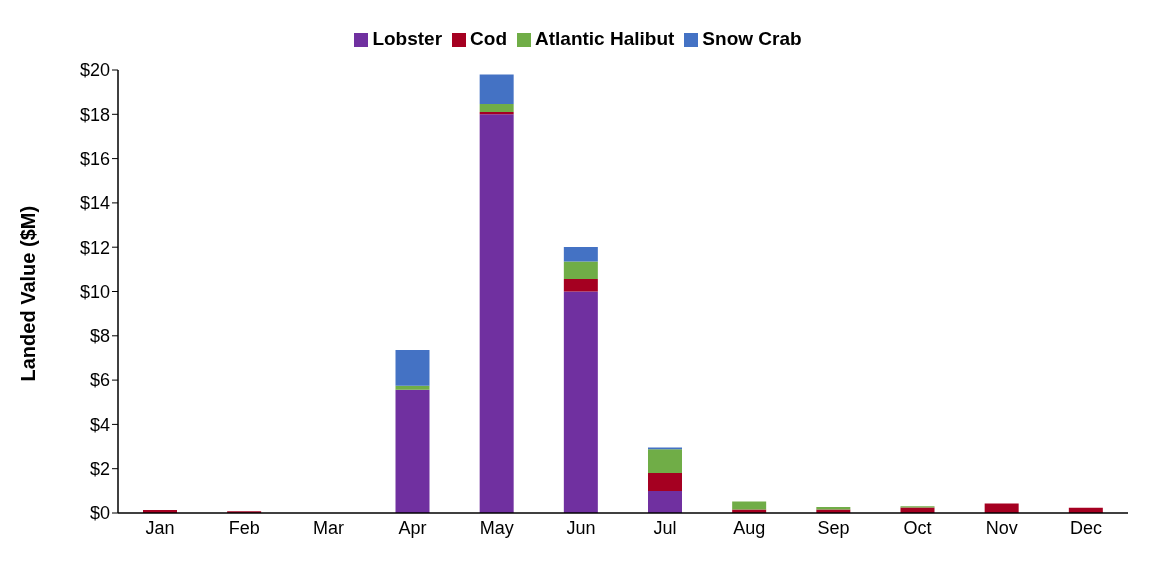 This screenshot has height=578, width=1158. What do you see at coordinates (94, 158) in the screenshot?
I see `y-tick-label: $16` at bounding box center [94, 158].